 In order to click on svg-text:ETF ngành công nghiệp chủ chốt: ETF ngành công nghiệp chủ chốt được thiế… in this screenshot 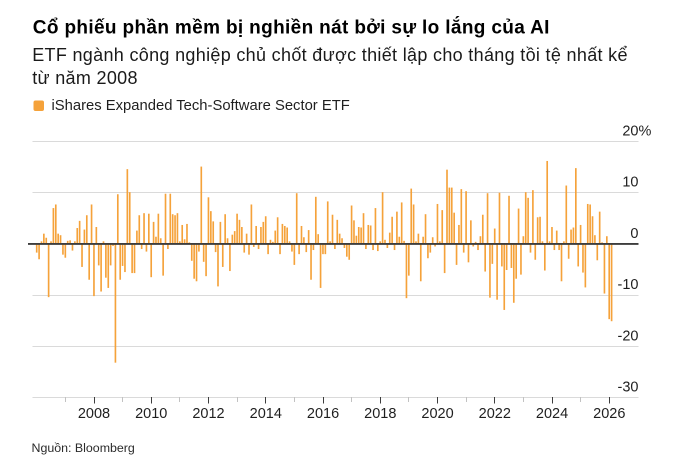, I will do `click(330, 55)`.